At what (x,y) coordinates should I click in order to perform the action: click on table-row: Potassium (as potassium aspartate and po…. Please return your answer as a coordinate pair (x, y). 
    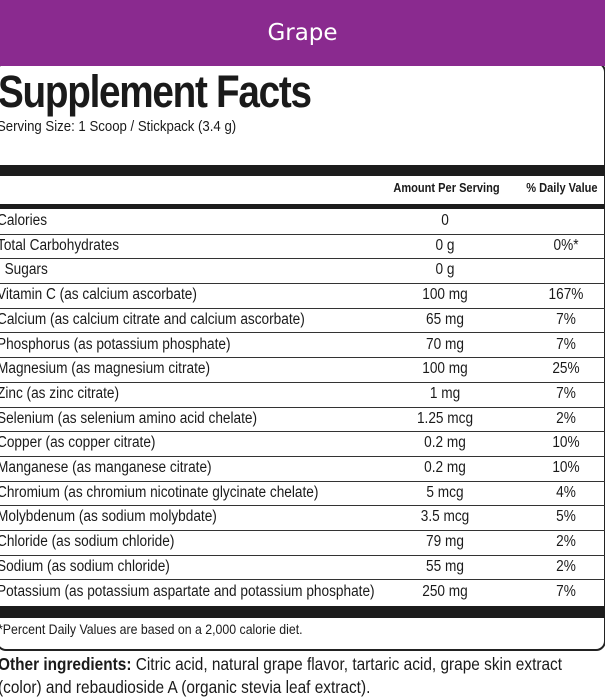
    Looking at the image, I should click on (302, 592).